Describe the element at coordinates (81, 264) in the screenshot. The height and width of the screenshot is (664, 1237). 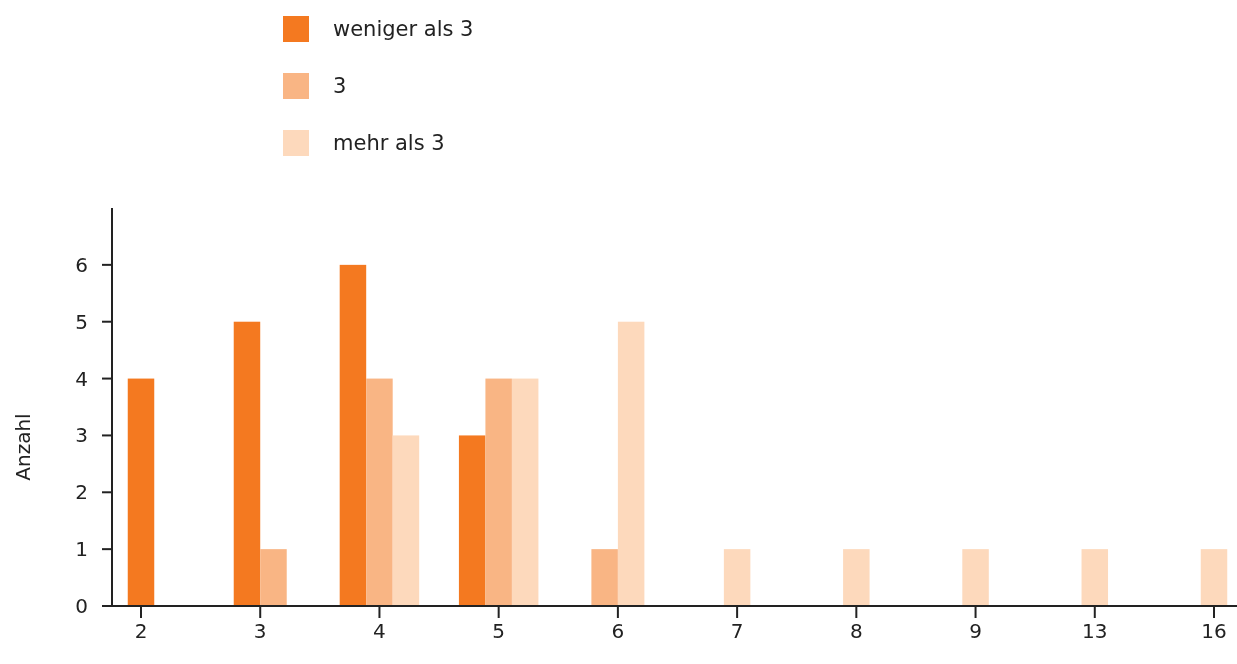
I see `y-tick-label: 6` at that location.